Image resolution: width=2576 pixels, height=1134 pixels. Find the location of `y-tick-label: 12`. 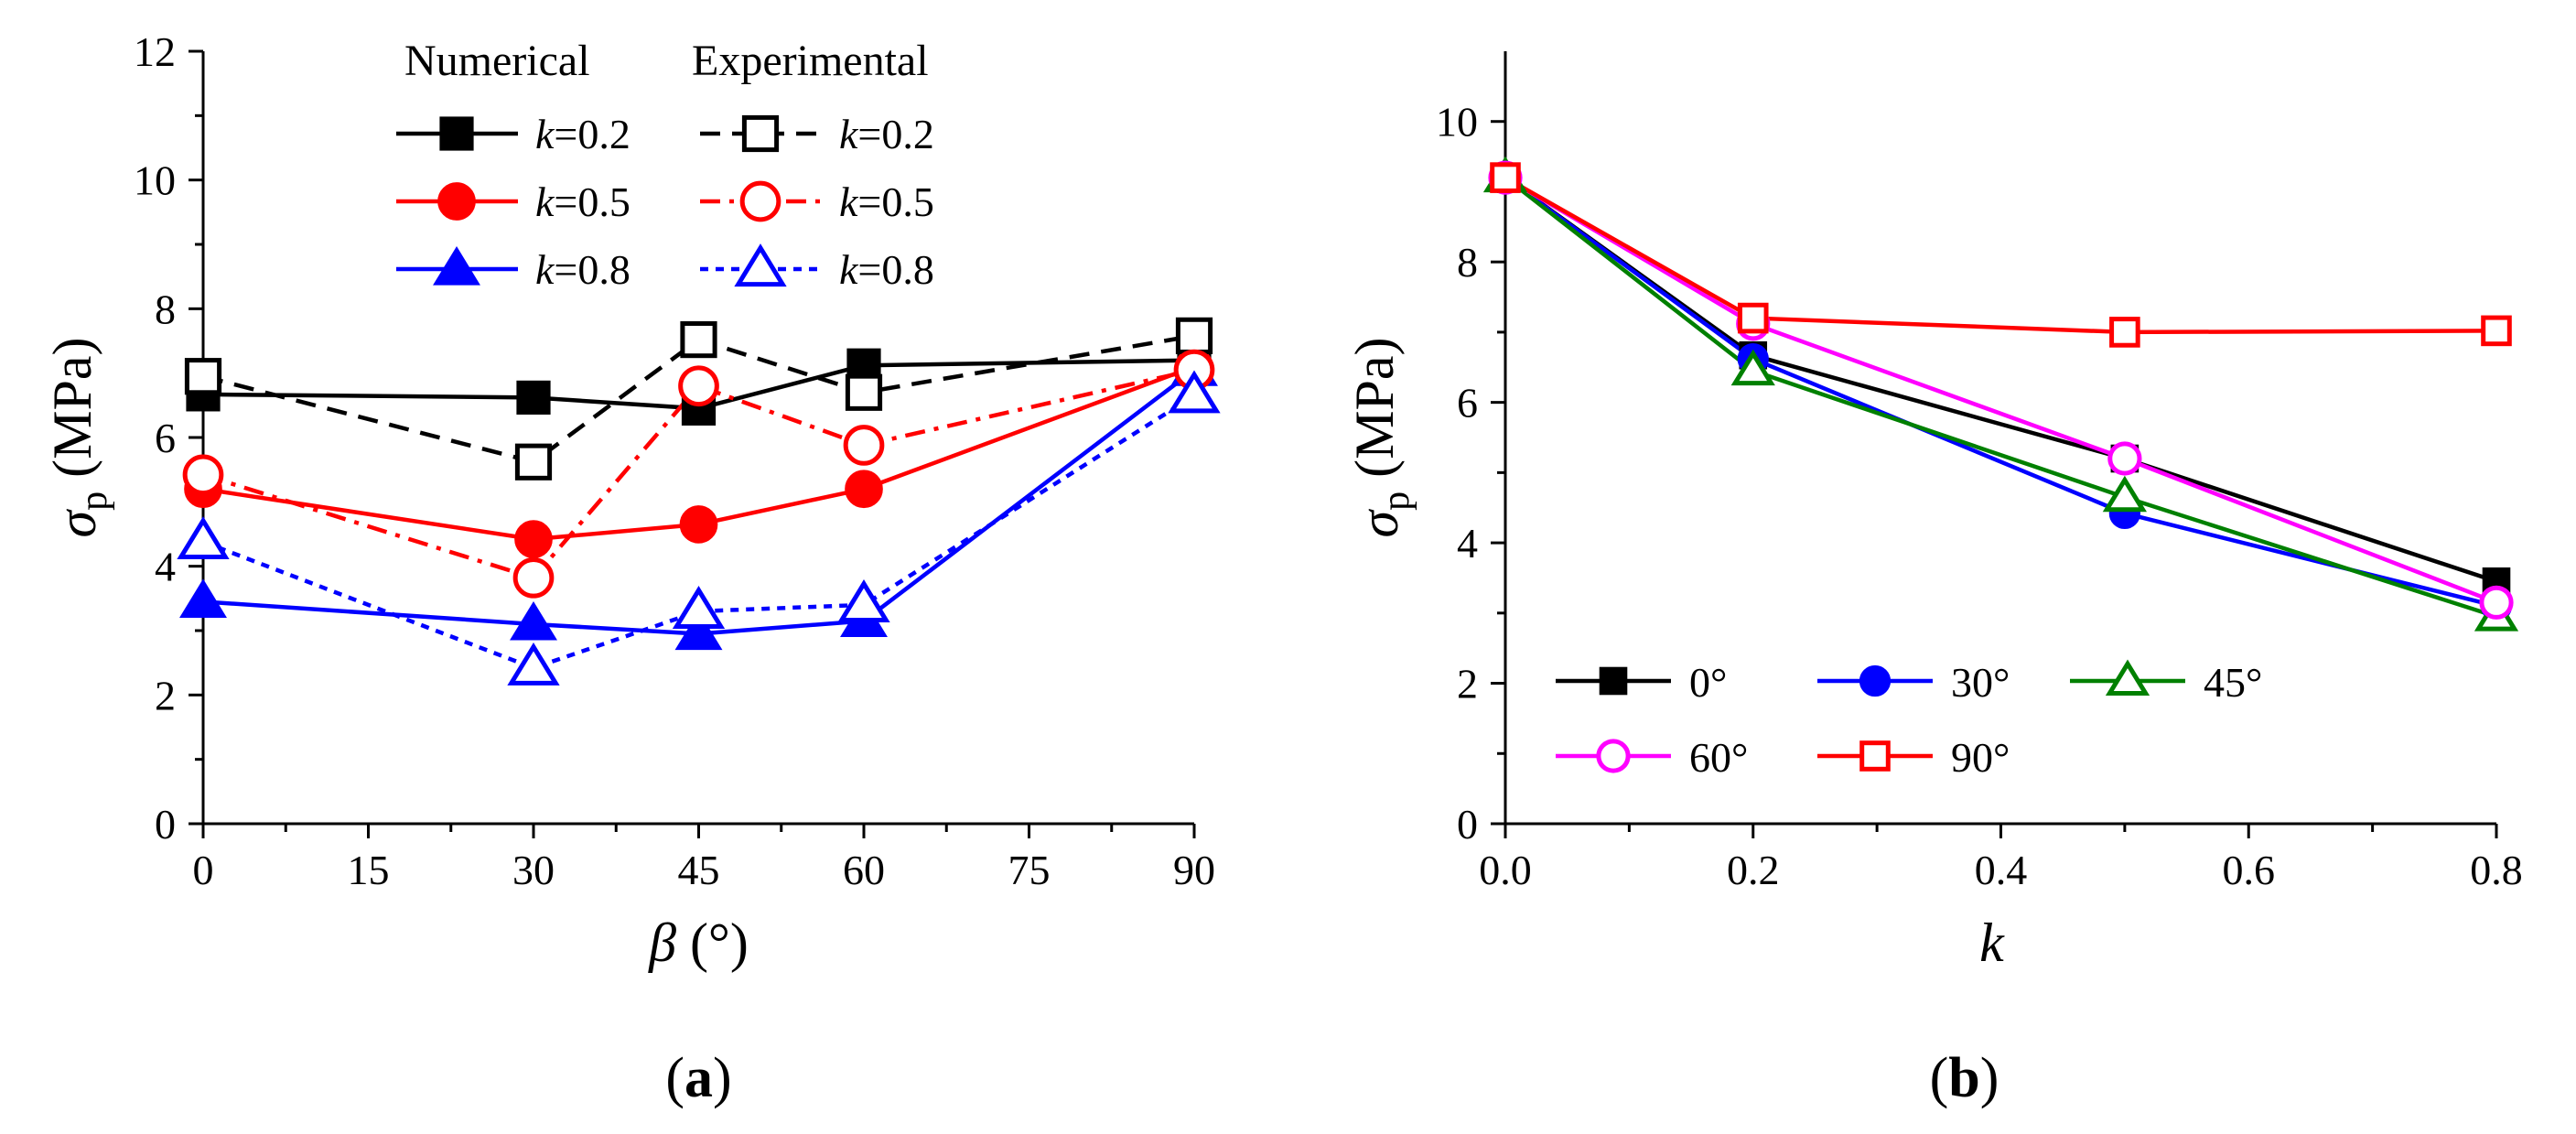

y-tick-label: 12 is located at coordinates (155, 51).